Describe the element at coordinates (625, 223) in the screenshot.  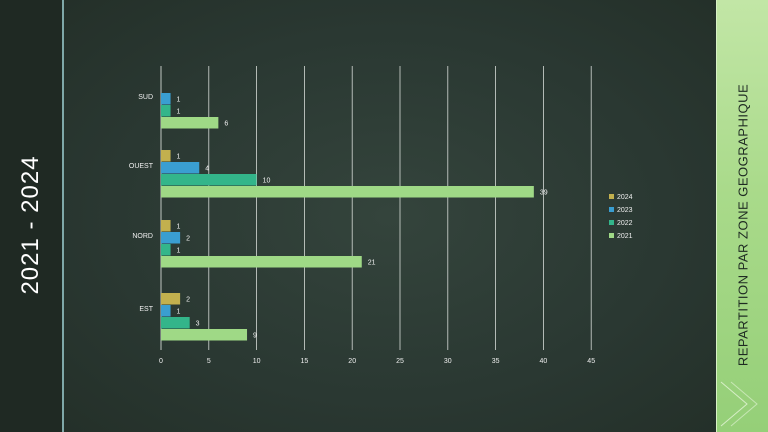
I see `legend-label: 2022` at that location.